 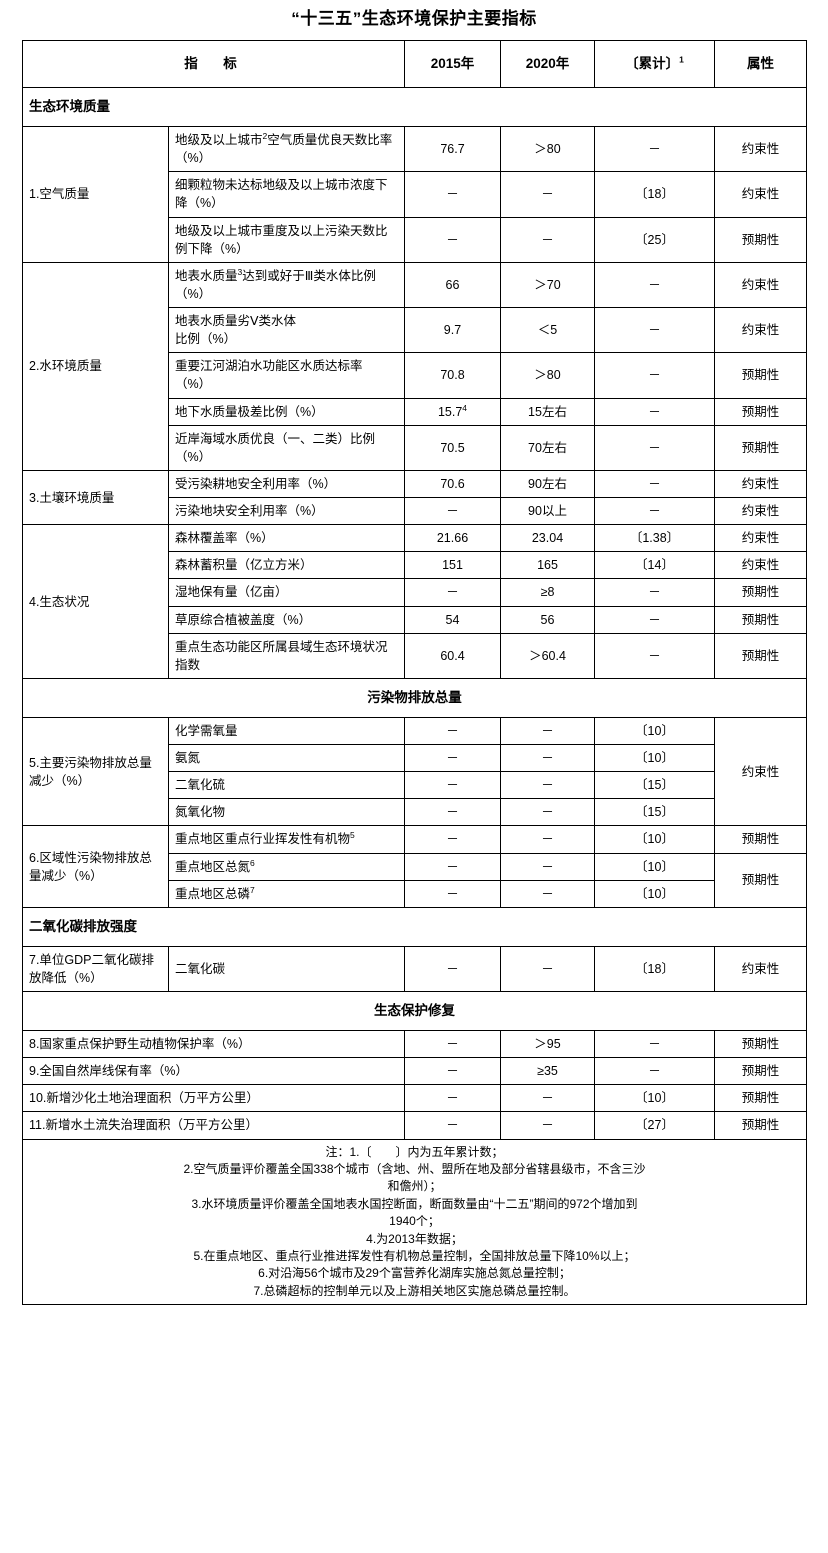 I want to click on indicator-name: 8.国家重点保护野生动植物保护率（%）, so click(x=213, y=1044).